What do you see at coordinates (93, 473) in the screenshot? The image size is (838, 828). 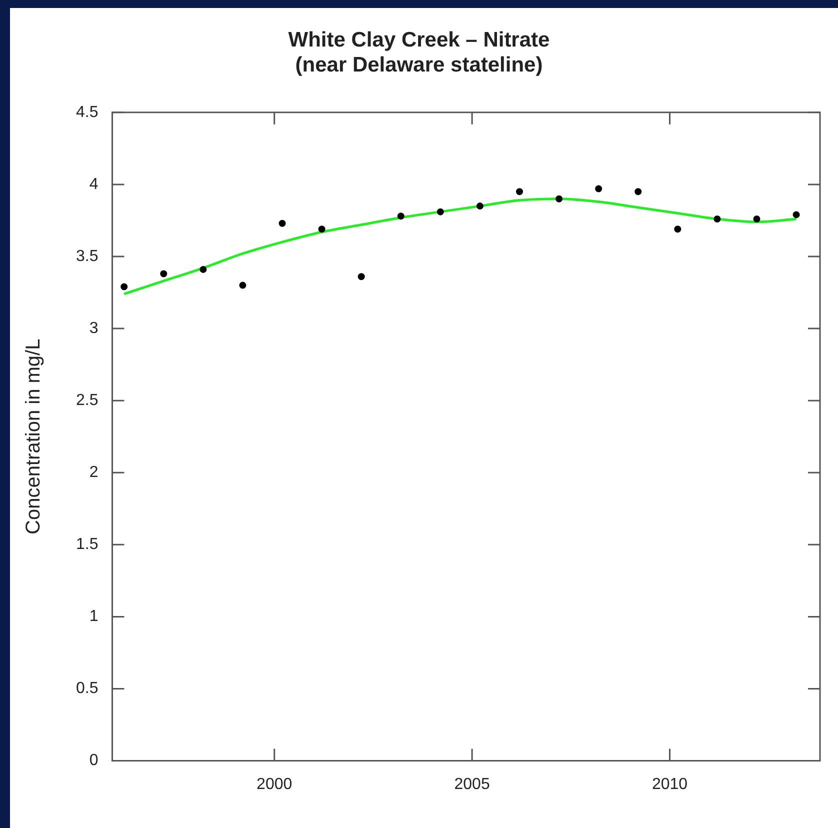 I see `y-tick-label: 2` at bounding box center [93, 473].